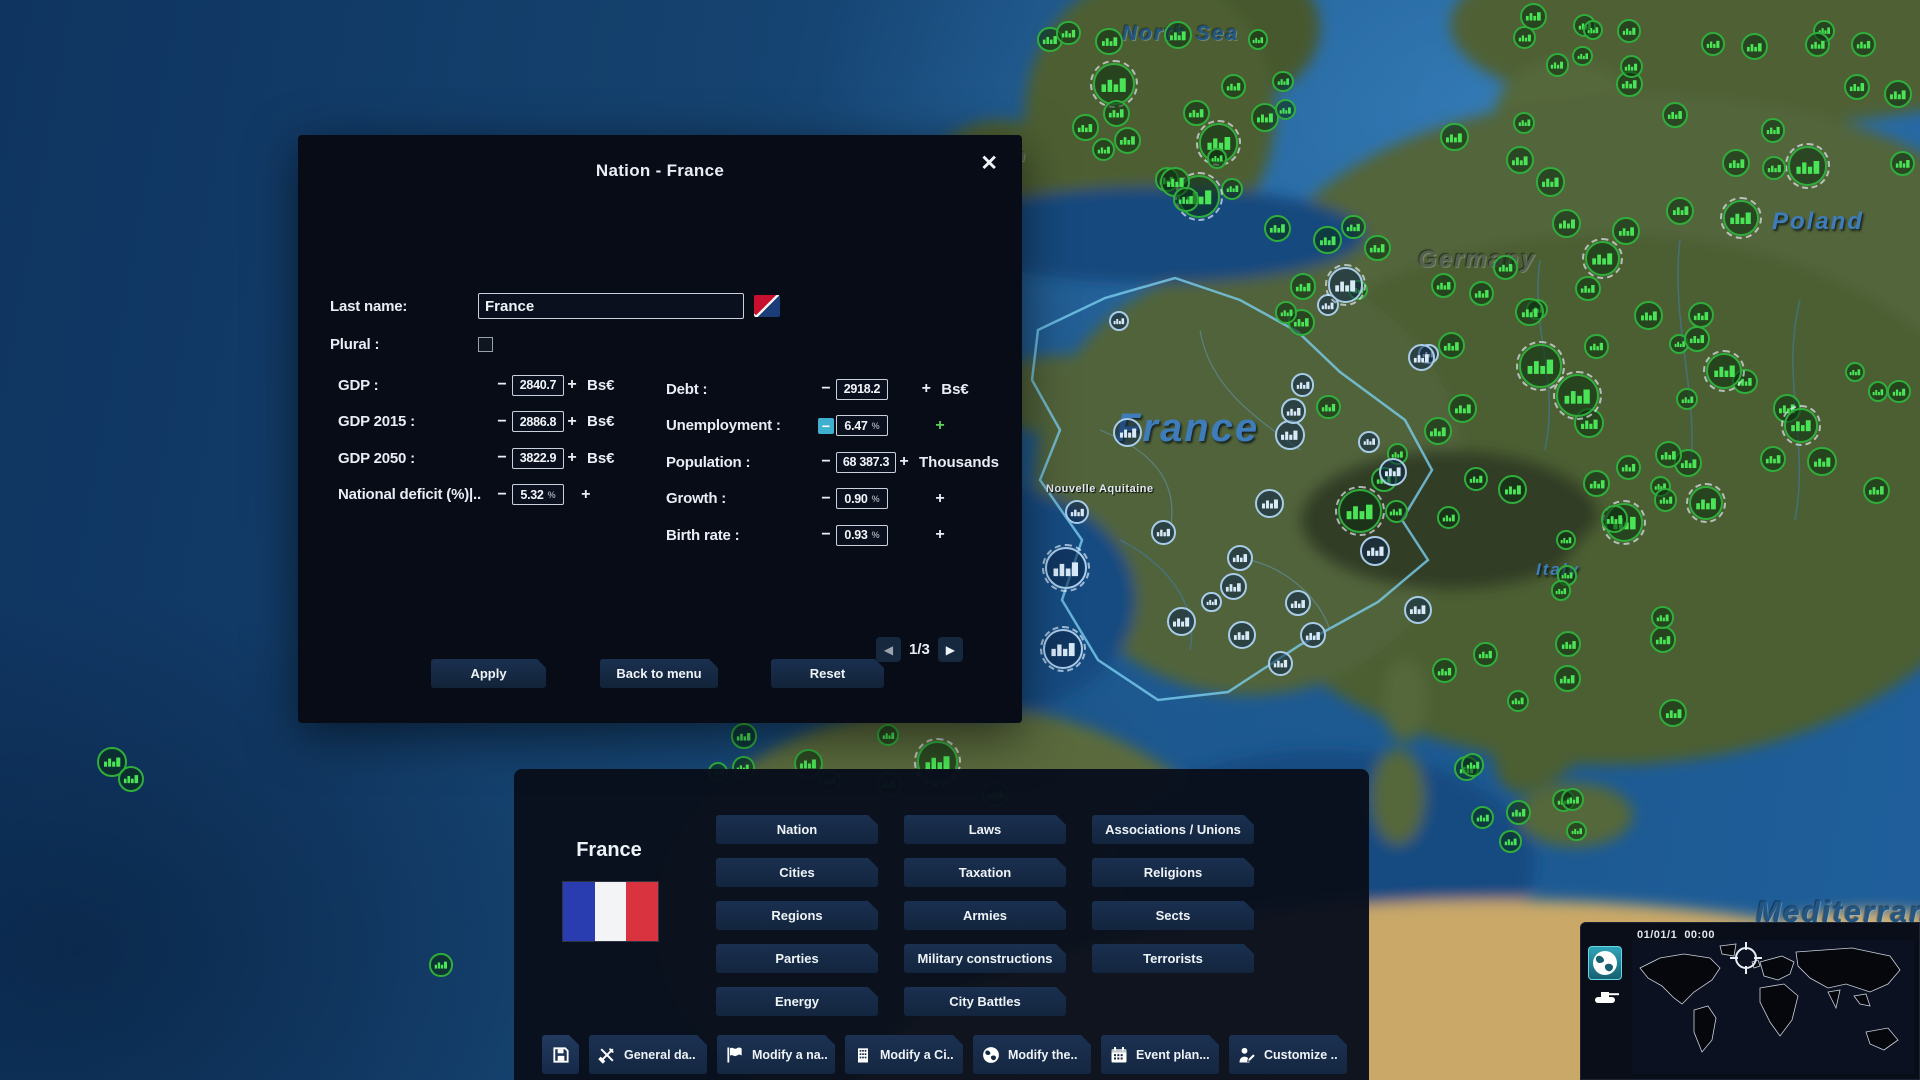  Describe the element at coordinates (862, 499) in the screenshot. I see `value-box: 0.90%` at that location.